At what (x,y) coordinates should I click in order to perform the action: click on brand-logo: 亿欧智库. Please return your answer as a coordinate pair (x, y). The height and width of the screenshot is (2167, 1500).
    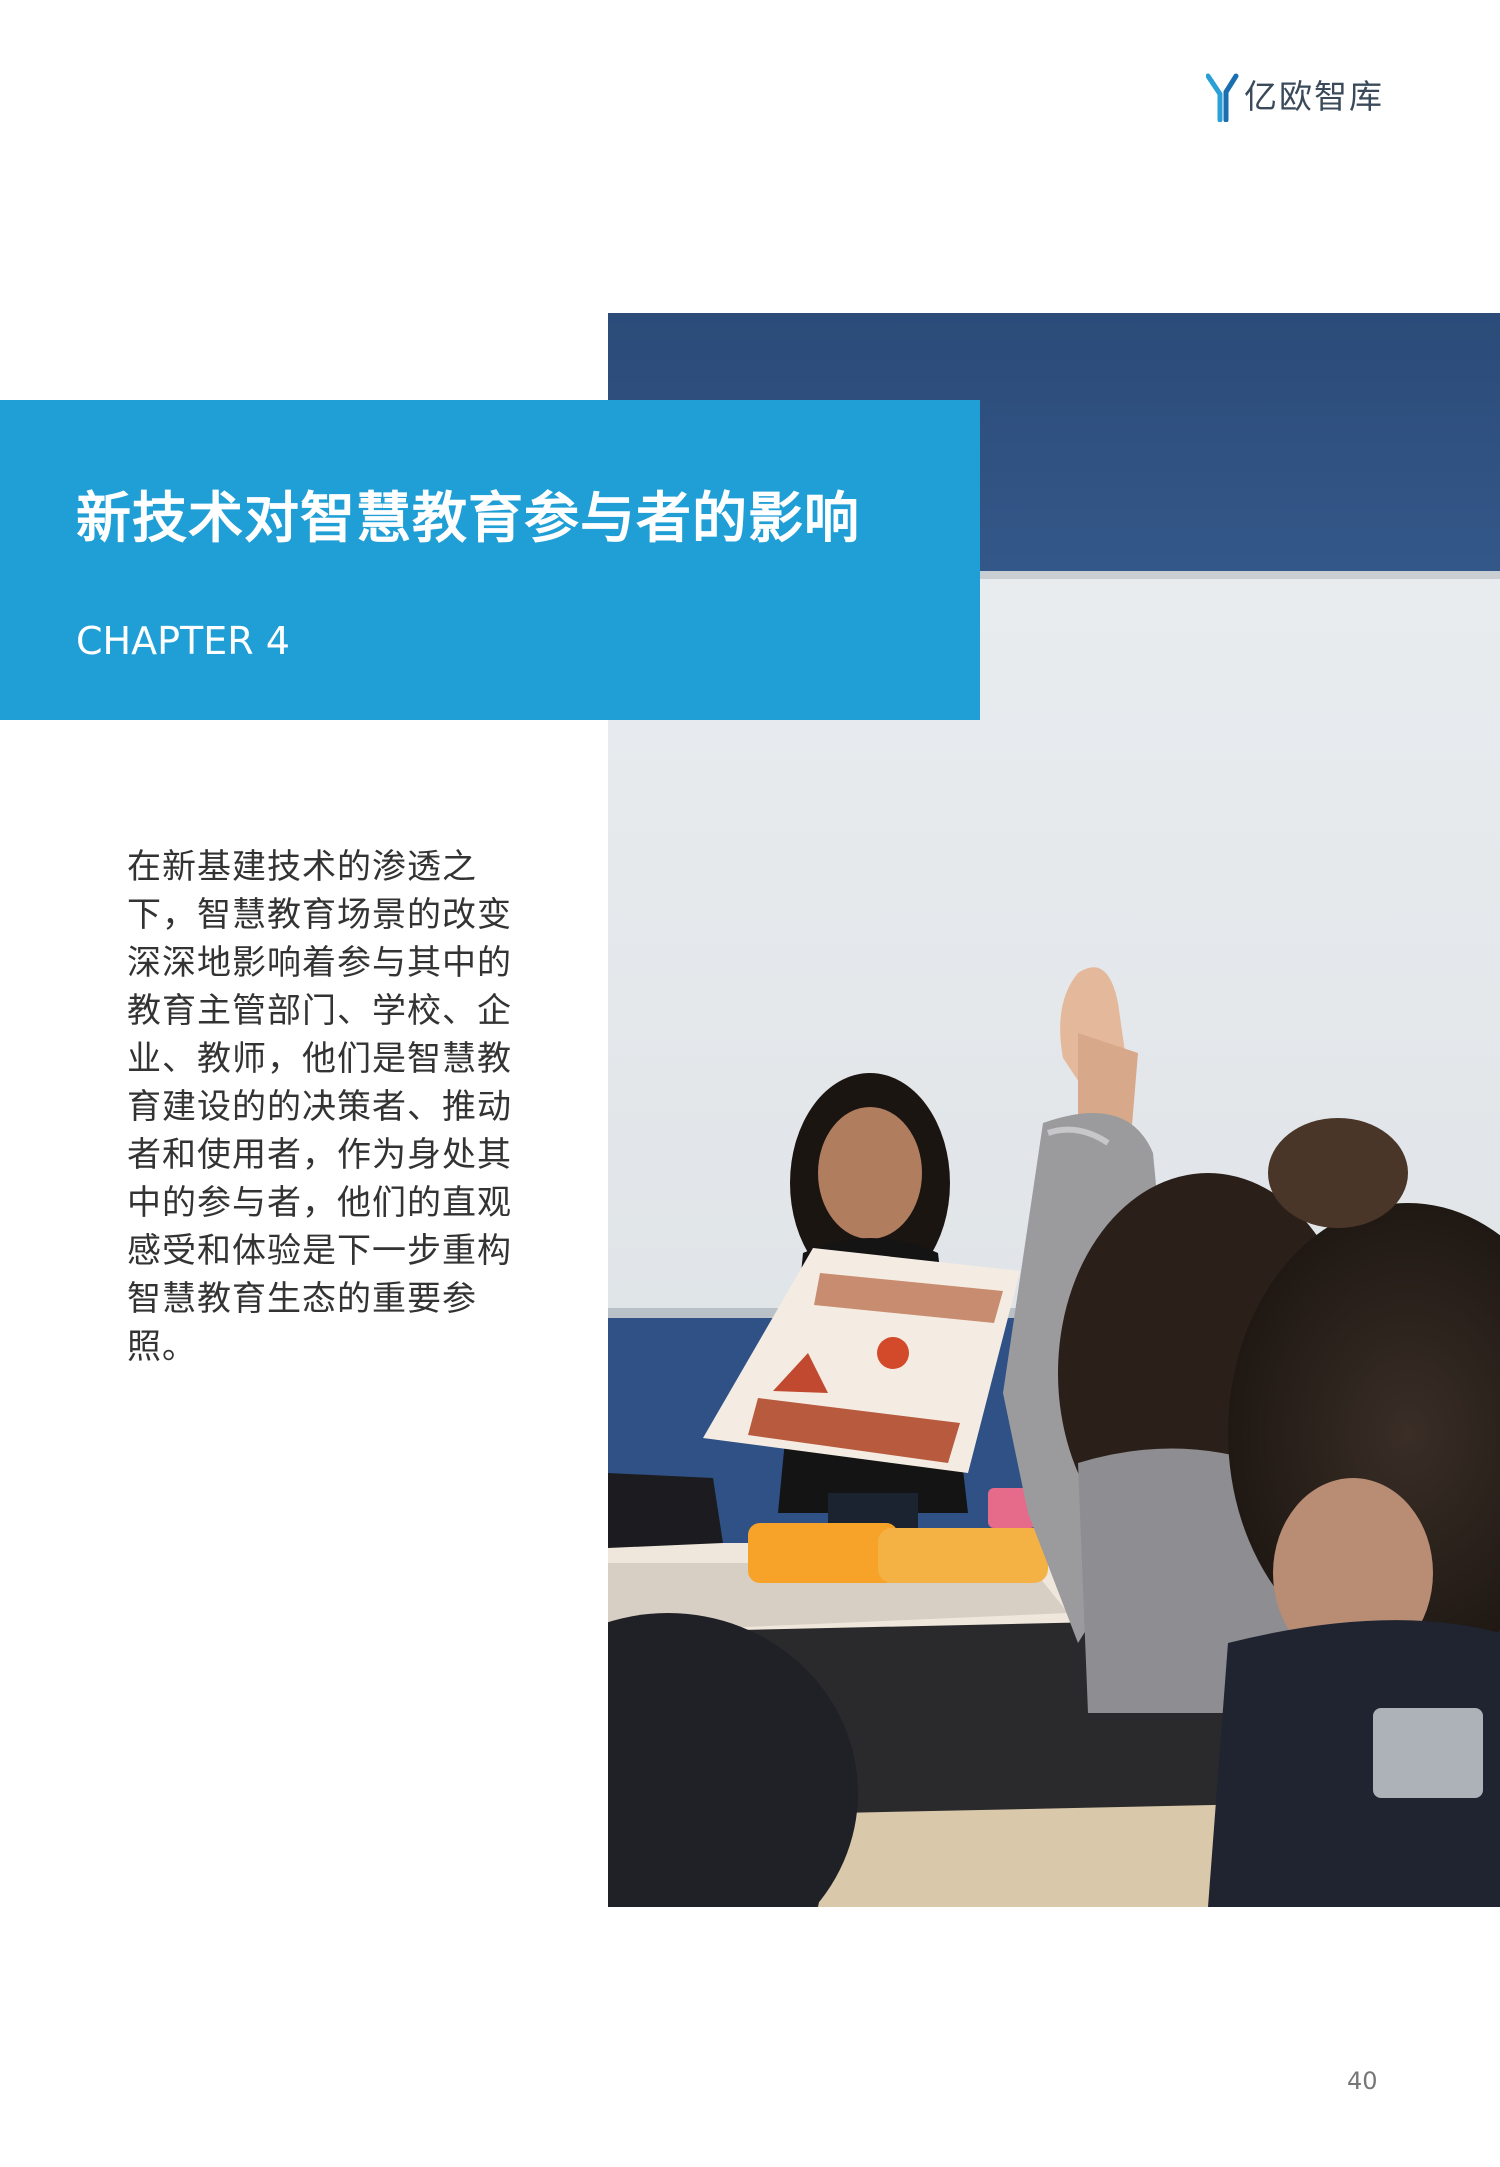
    Looking at the image, I should click on (1295, 97).